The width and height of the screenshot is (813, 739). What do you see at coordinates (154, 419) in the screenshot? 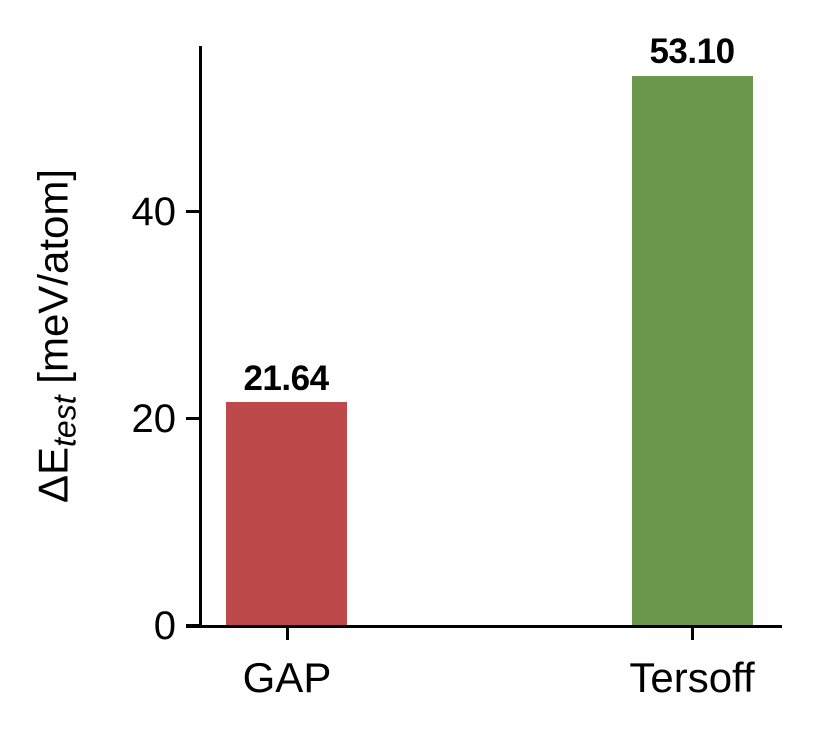
I see `y-tick-label-20: 20` at bounding box center [154, 419].